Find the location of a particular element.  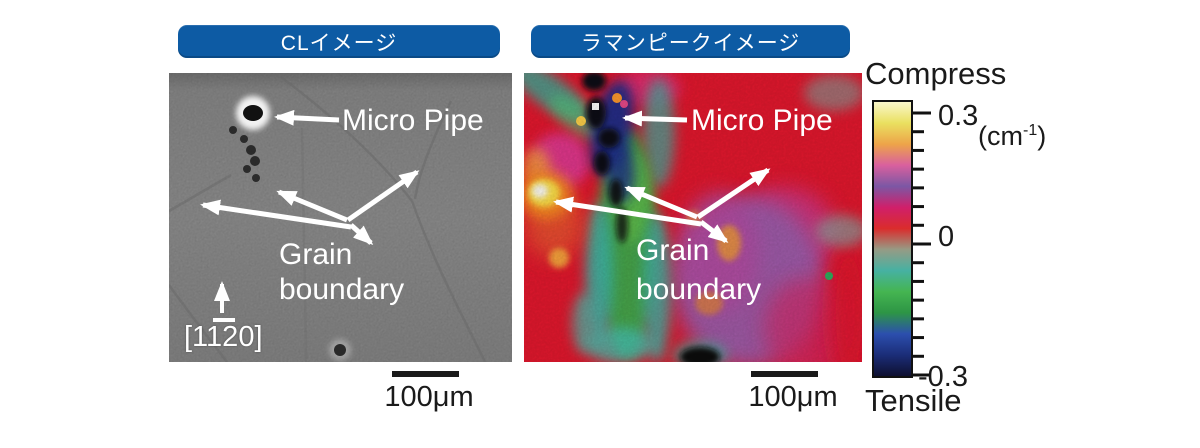

cl-scale-label: 100μm is located at coordinates (429, 397).